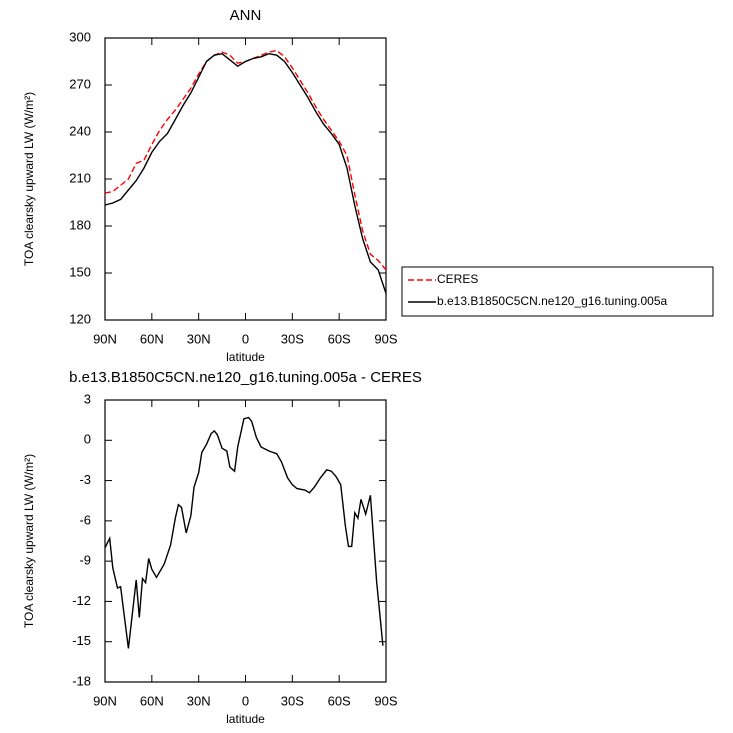  What do you see at coordinates (80, 224) in the screenshot?
I see `y-tick-label: 180` at bounding box center [80, 224].